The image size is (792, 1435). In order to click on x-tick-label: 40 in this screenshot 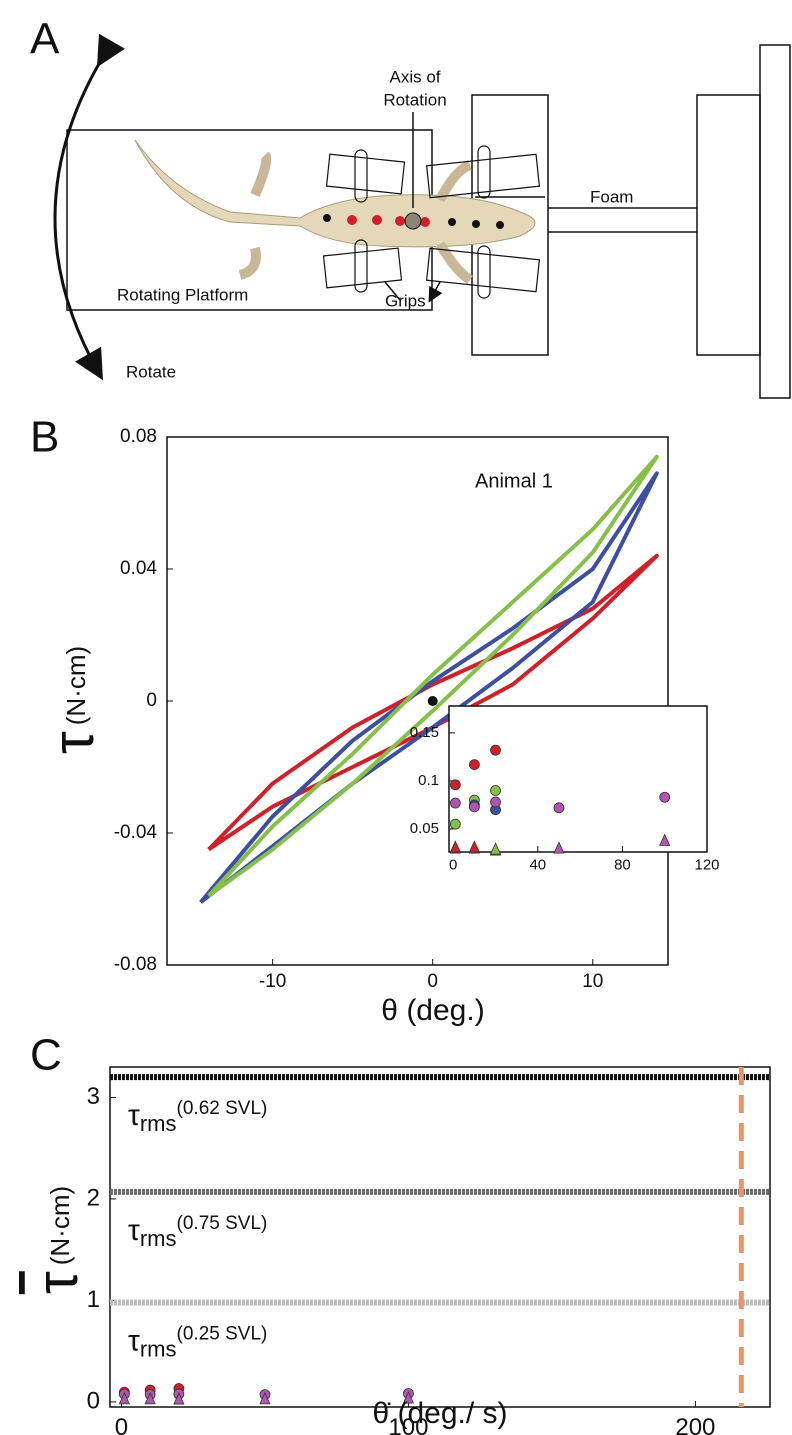, I will do `click(537, 864)`.